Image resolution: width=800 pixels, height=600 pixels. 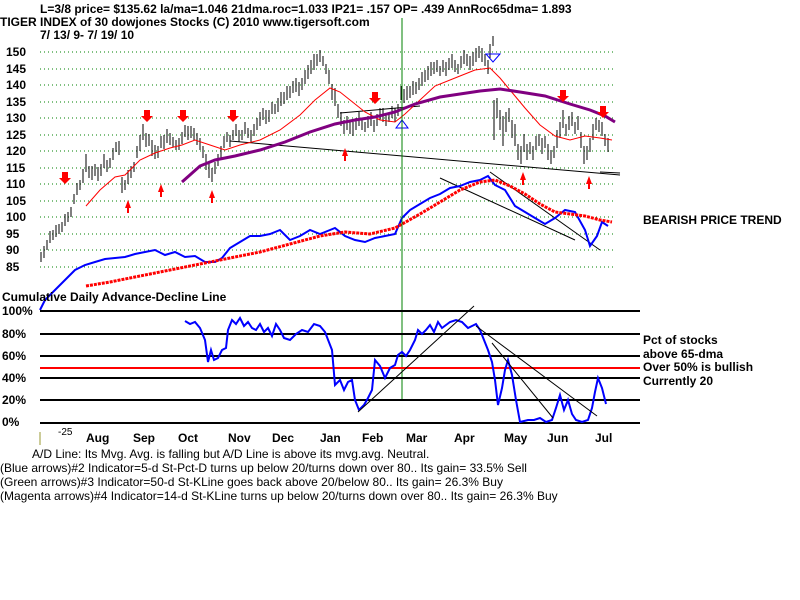 I want to click on pct-tick: 20%, so click(x=14, y=400).